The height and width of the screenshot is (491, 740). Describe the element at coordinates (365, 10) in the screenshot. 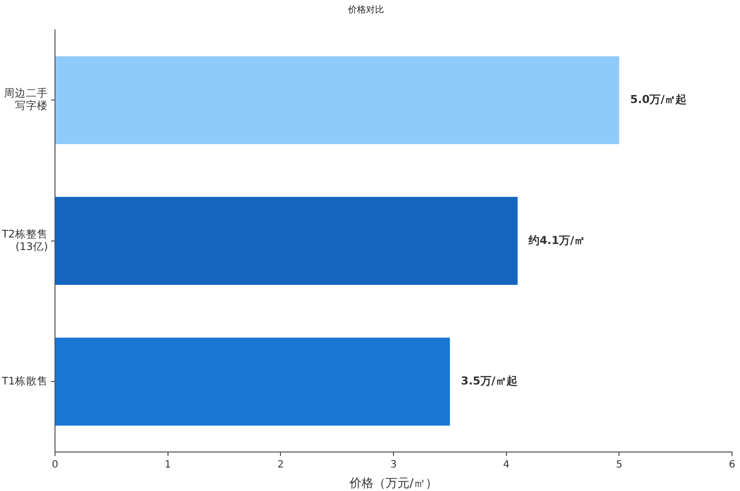

I see `chart-title: 价格对比` at that location.